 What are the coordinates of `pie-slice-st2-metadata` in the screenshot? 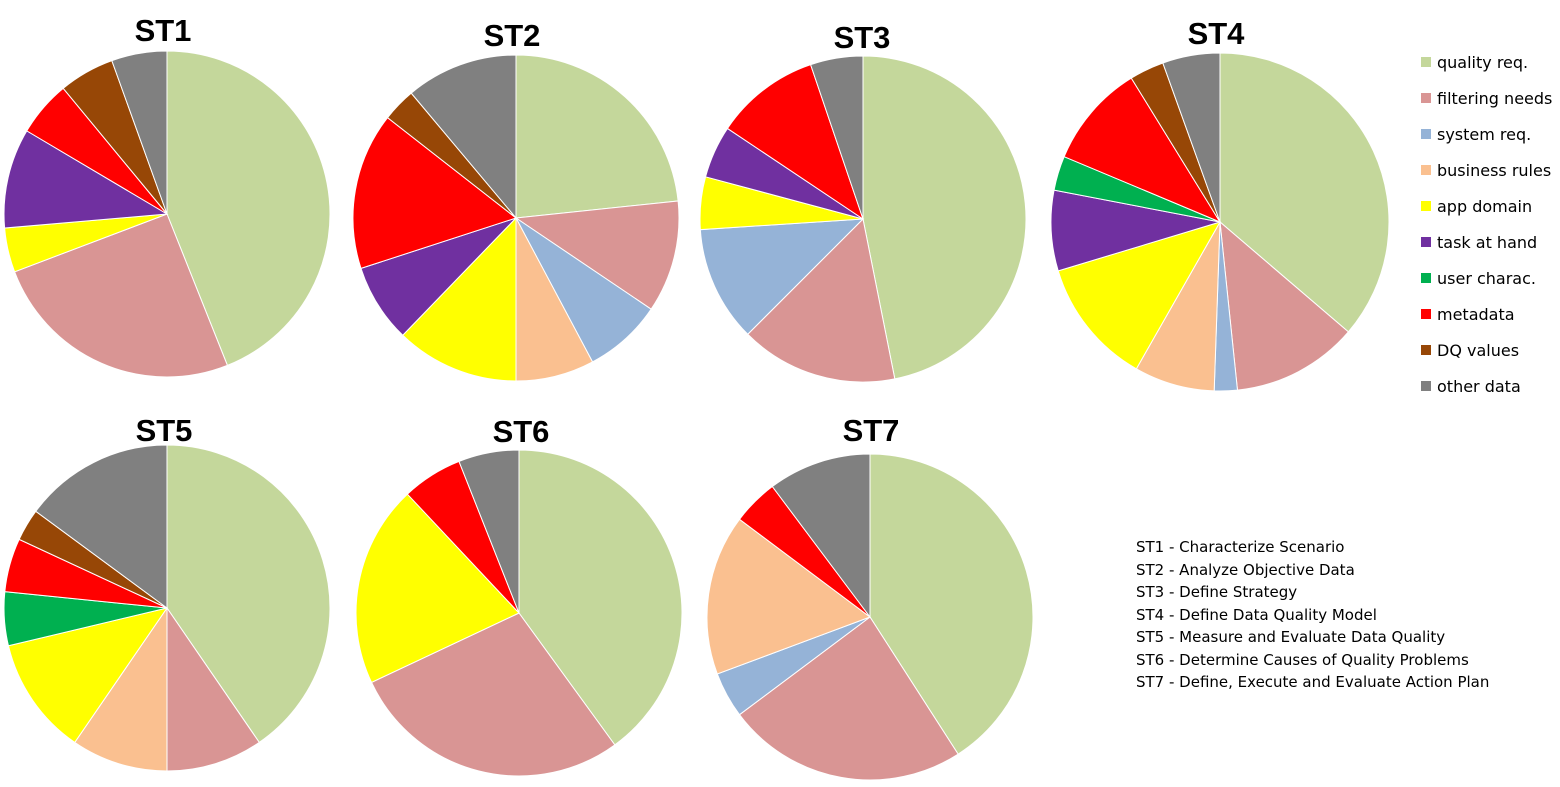 It's located at (435, 193).